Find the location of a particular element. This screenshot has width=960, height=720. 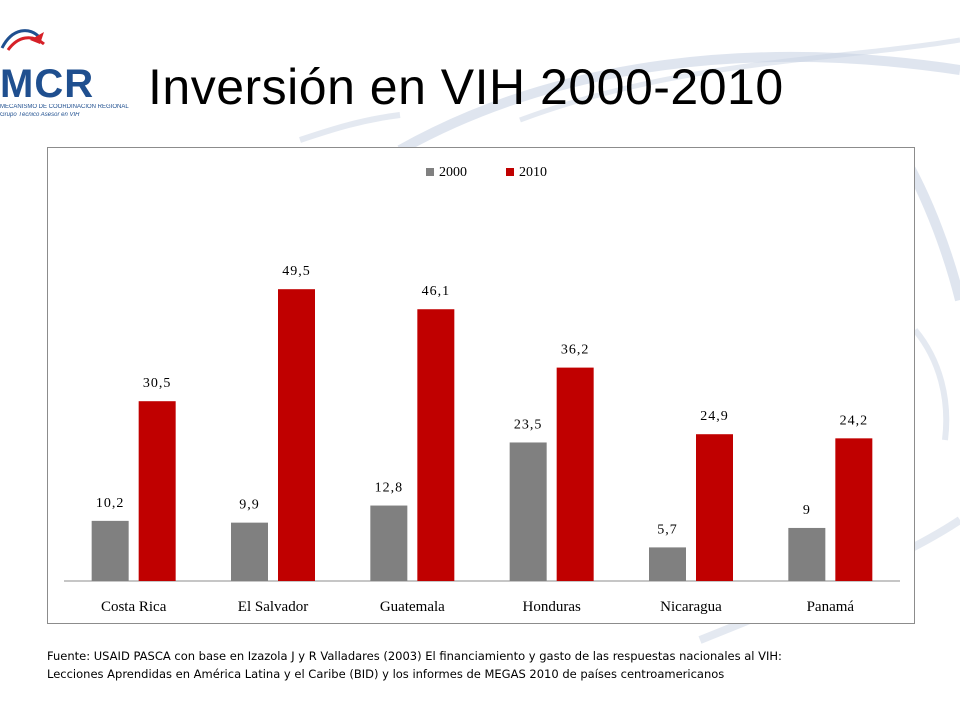

data-label-2010-0: 30,5 is located at coordinates (157, 383).